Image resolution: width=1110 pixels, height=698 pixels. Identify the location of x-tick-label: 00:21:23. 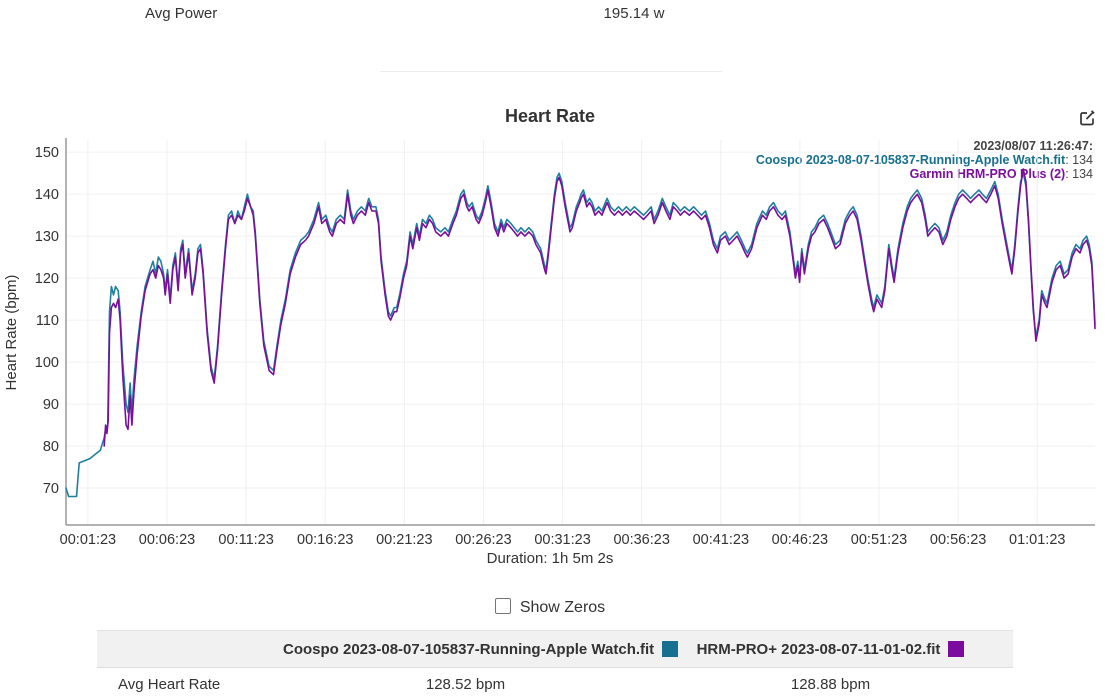
(404, 540).